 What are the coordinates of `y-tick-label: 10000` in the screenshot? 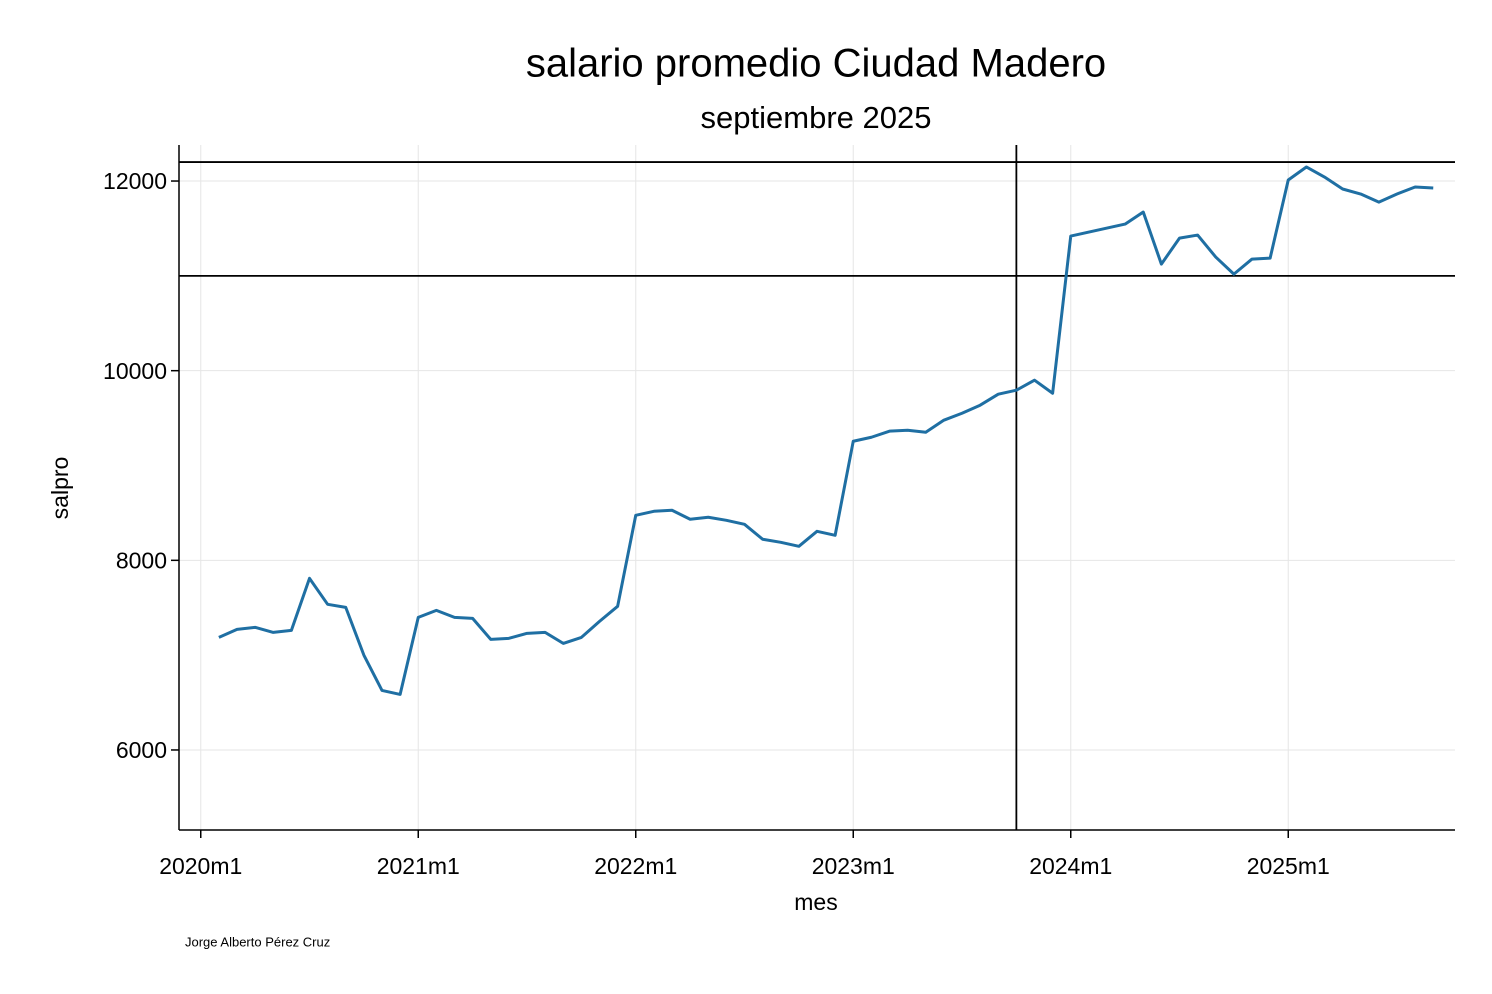 It's located at (135, 371).